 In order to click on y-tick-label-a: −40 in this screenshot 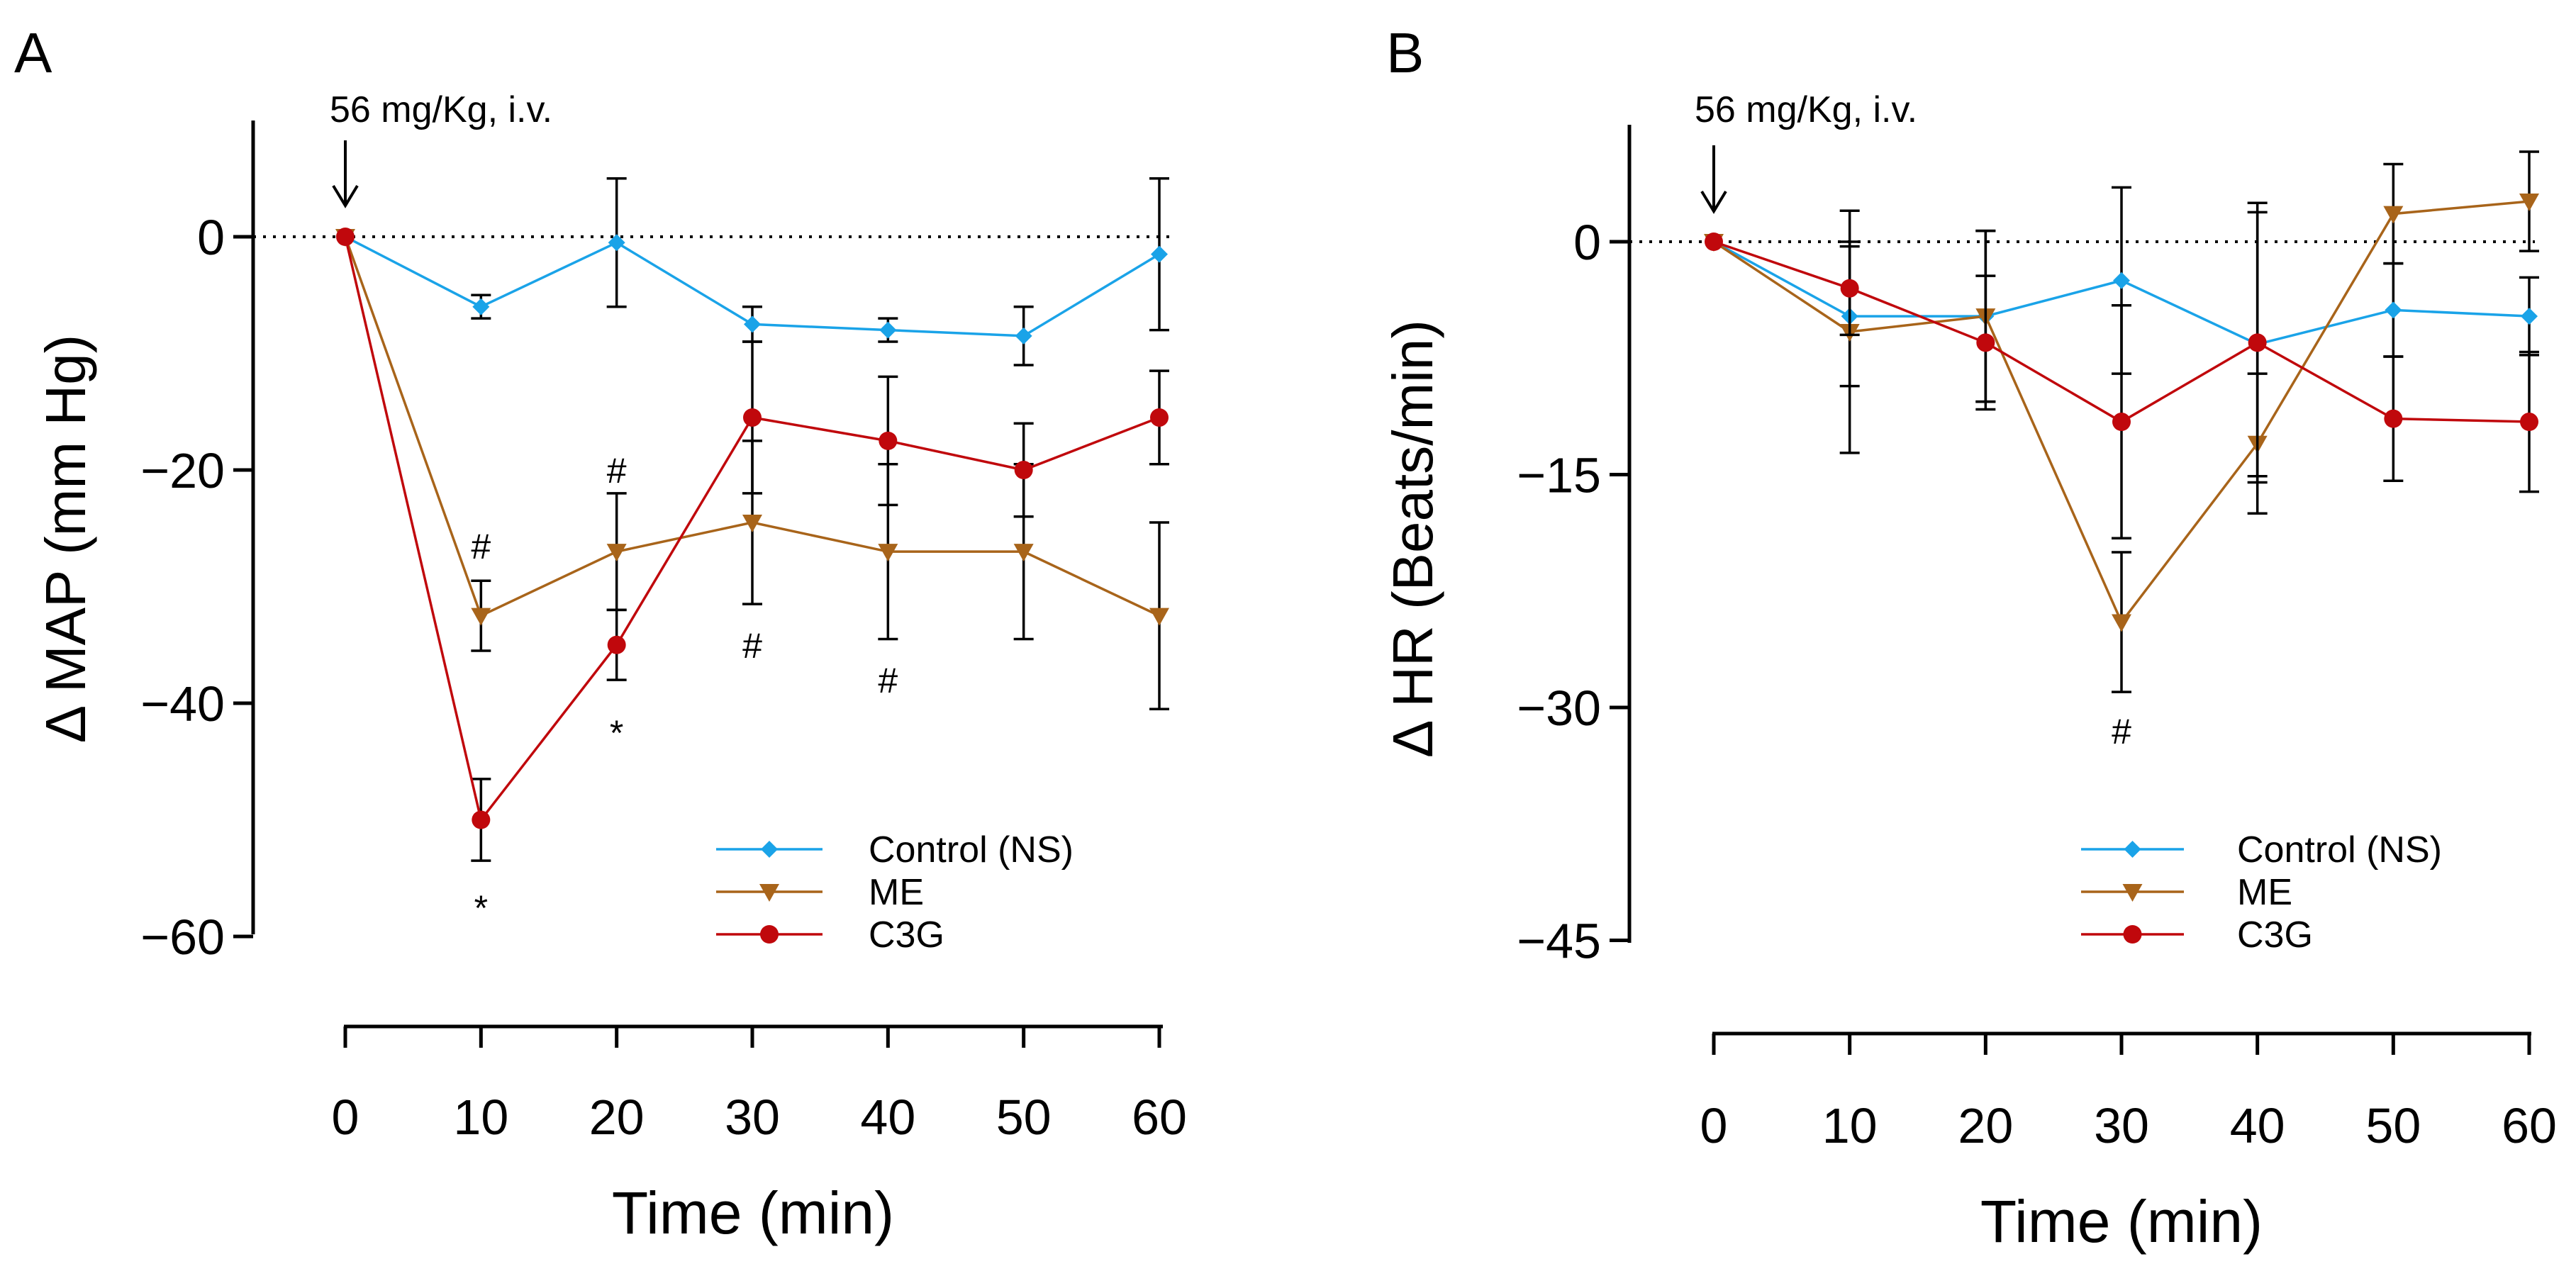, I will do `click(182, 704)`.